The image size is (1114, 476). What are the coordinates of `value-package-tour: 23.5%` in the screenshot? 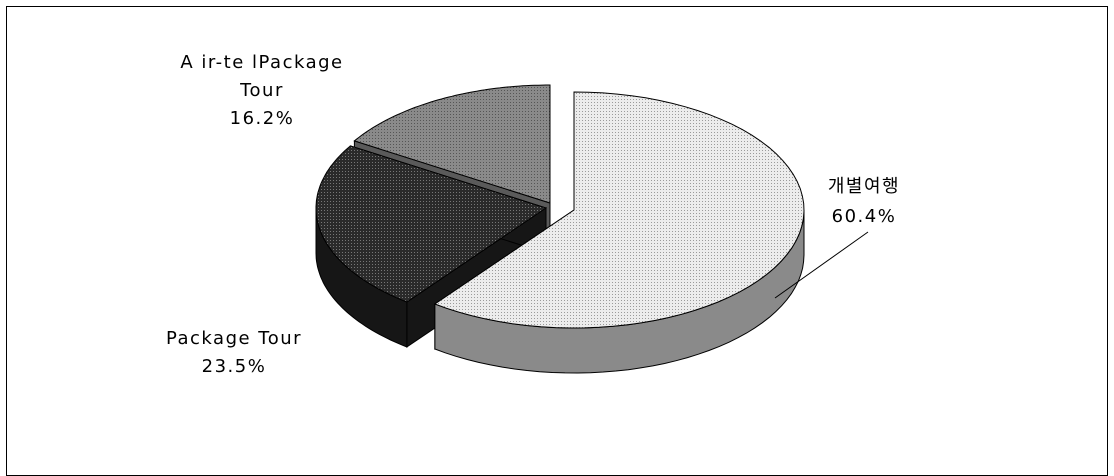 It's located at (234, 366).